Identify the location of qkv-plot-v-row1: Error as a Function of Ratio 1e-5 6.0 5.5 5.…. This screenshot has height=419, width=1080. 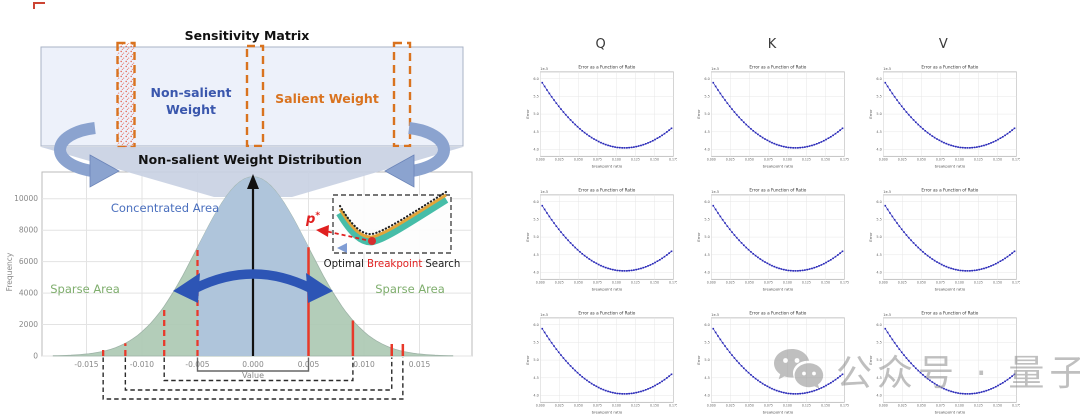
(943, 118).